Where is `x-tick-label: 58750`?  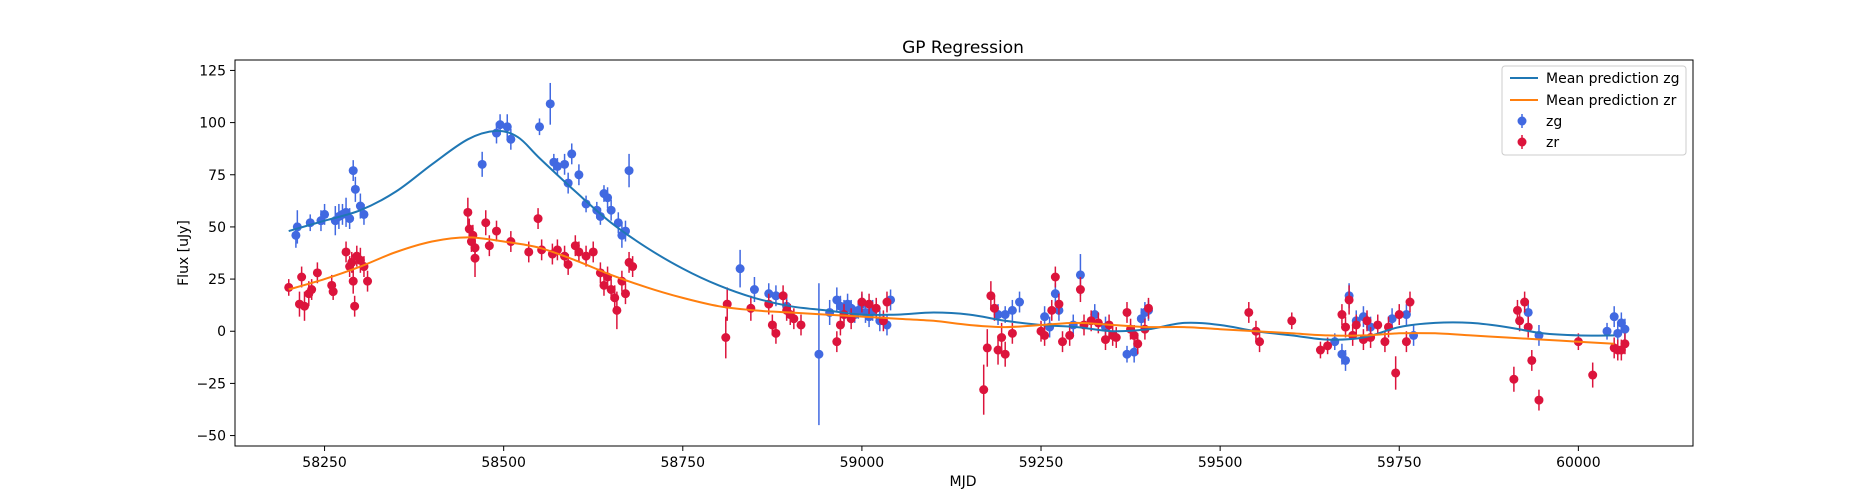 x-tick-label: 58750 is located at coordinates (683, 463).